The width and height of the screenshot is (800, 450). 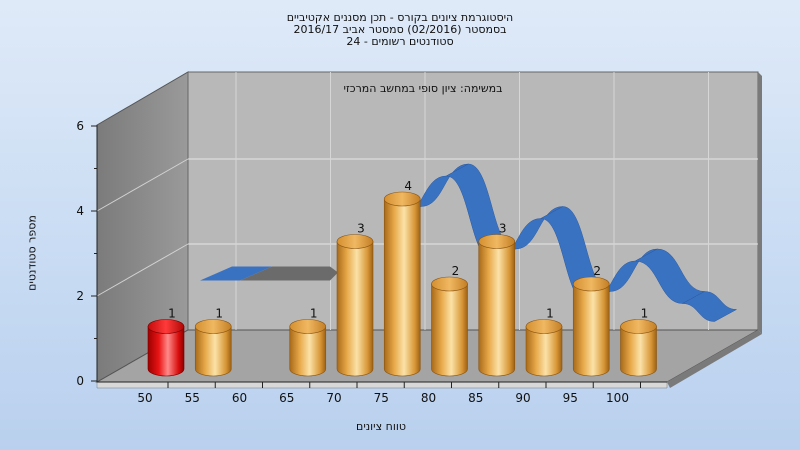 I want to click on data-label: 4, so click(x=408, y=186).